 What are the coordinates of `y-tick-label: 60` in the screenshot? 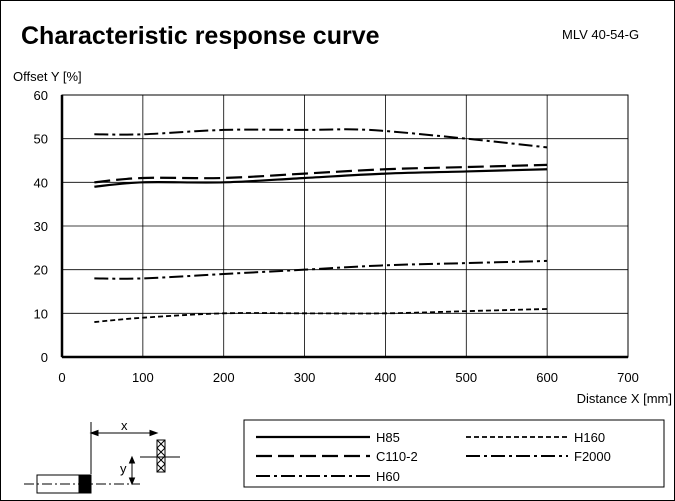 It's located at (41, 95).